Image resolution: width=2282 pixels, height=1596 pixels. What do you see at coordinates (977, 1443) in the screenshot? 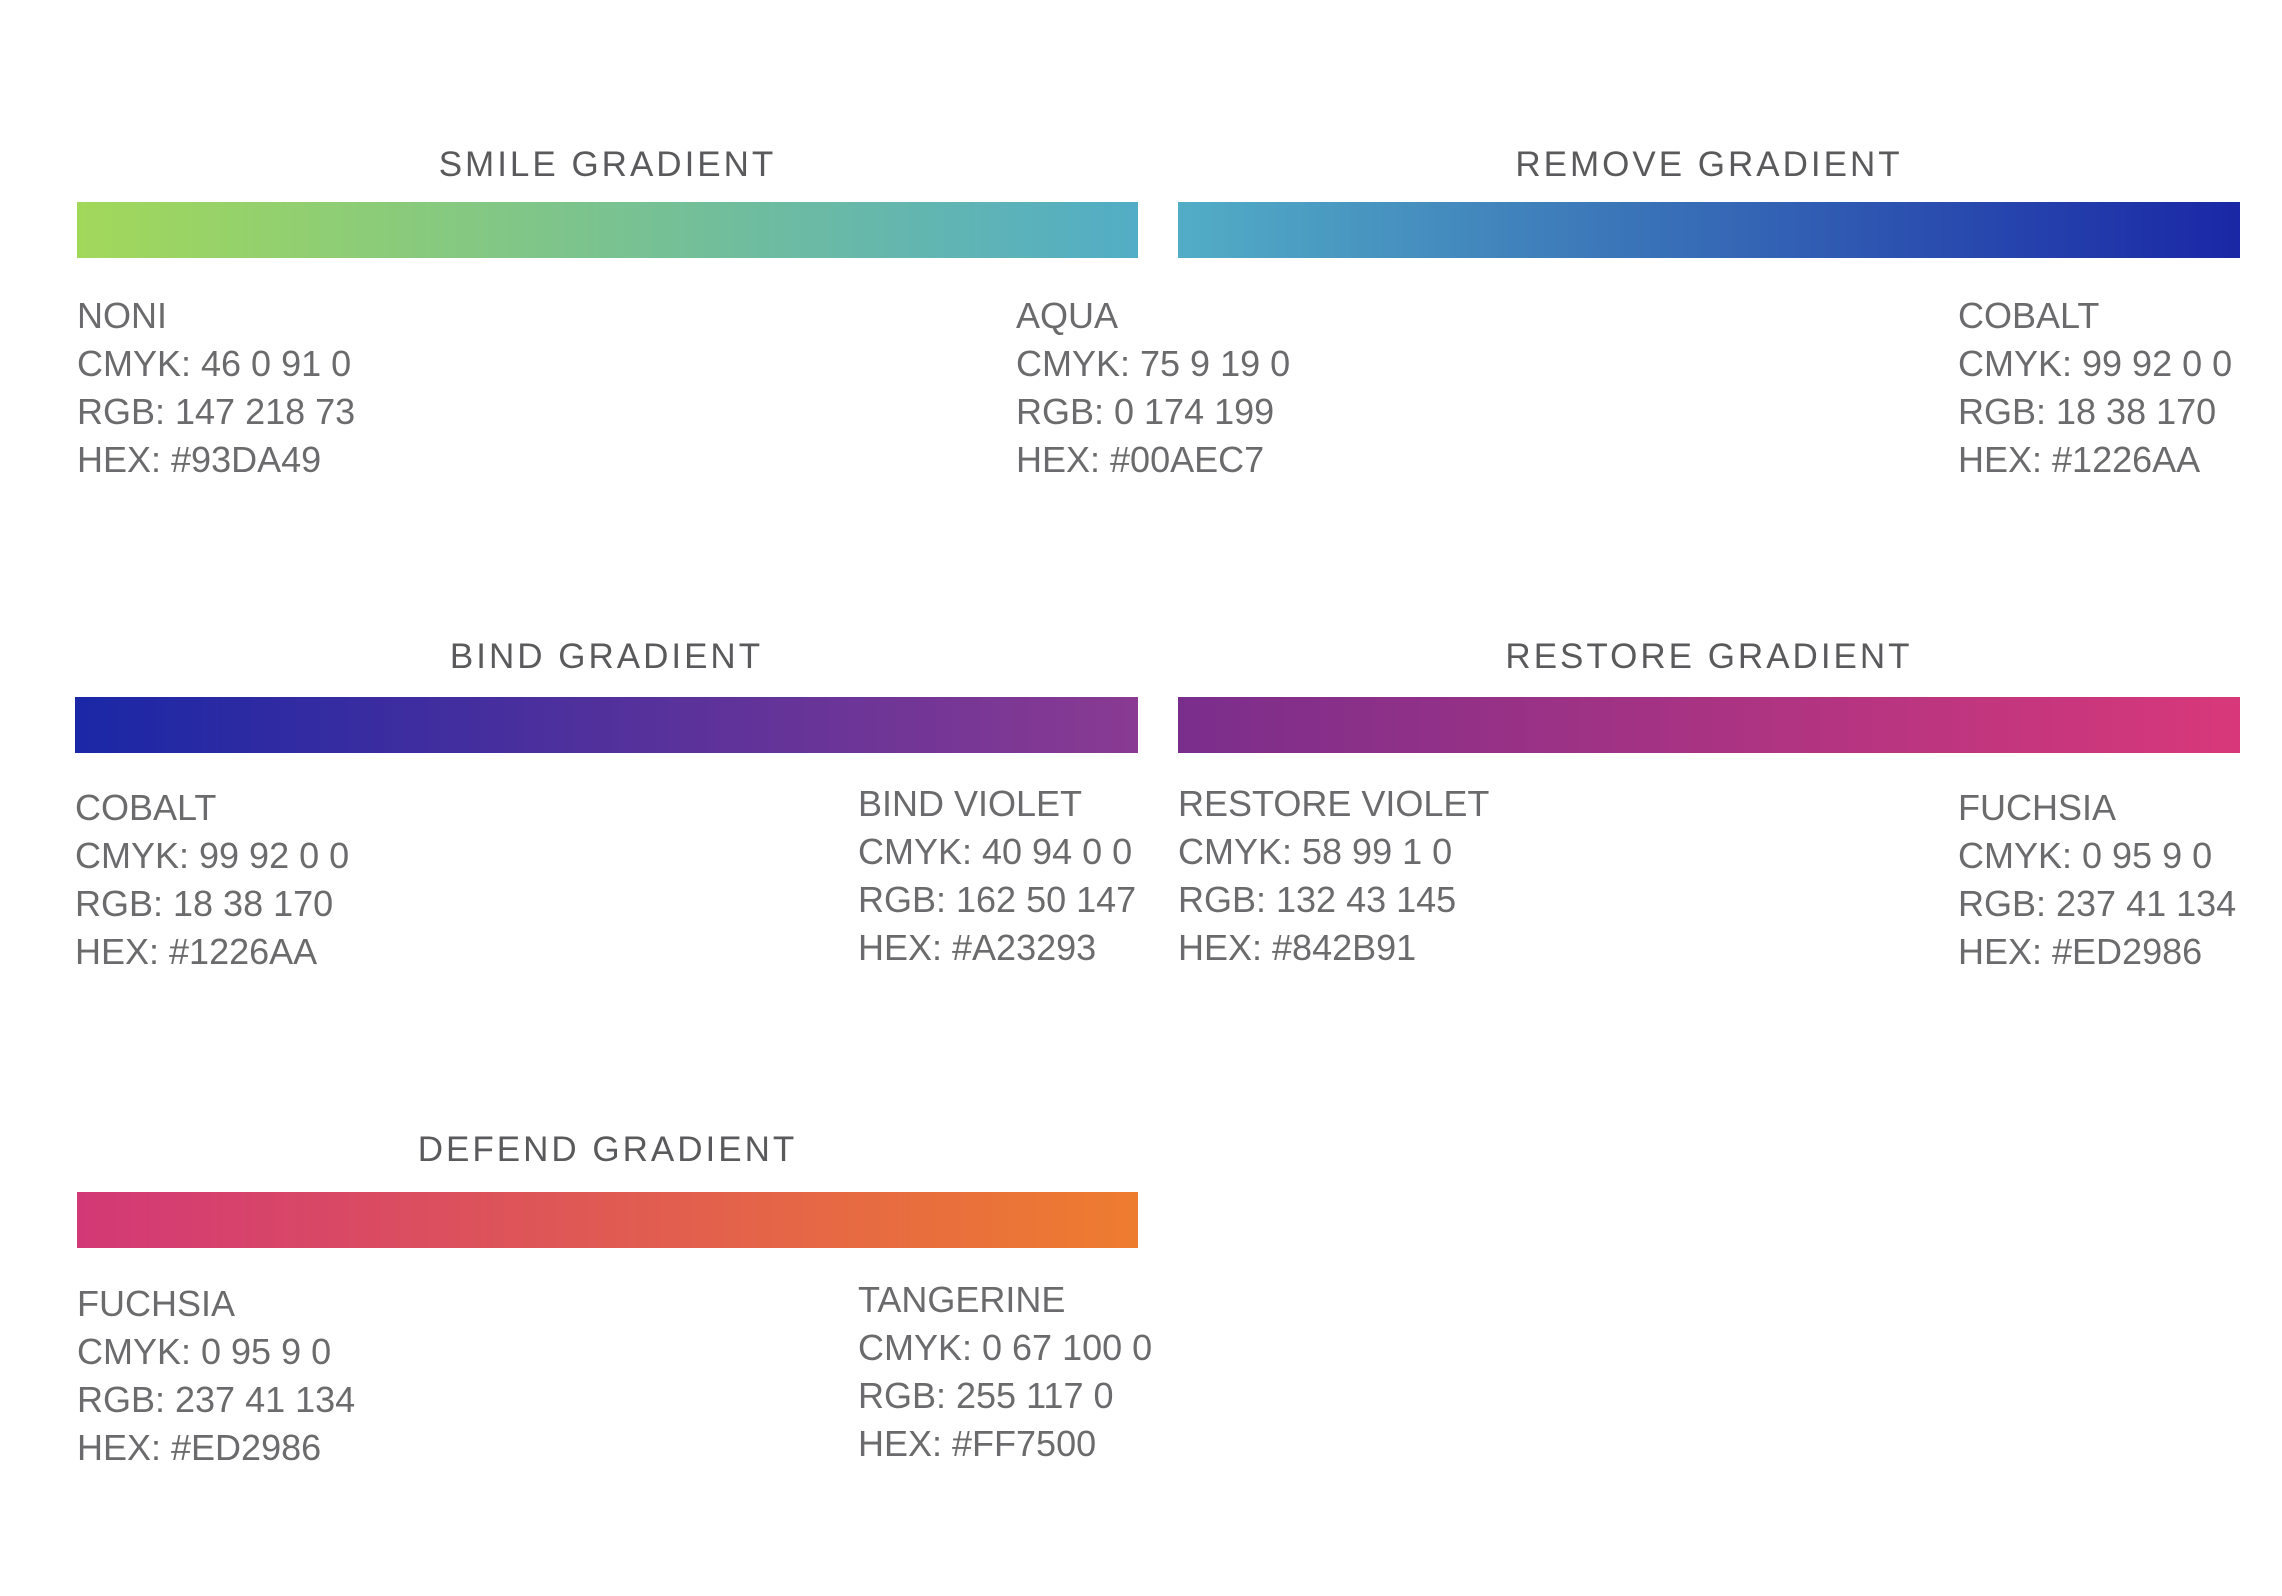
I see `hex-value: HEX: #FF7500` at bounding box center [977, 1443].